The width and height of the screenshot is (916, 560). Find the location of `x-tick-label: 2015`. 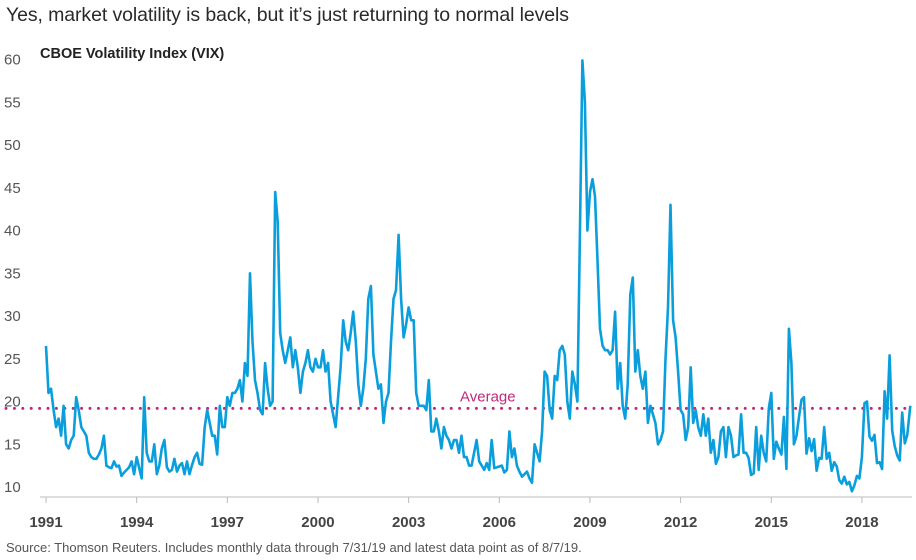

x-tick-label: 2015 is located at coordinates (771, 522).